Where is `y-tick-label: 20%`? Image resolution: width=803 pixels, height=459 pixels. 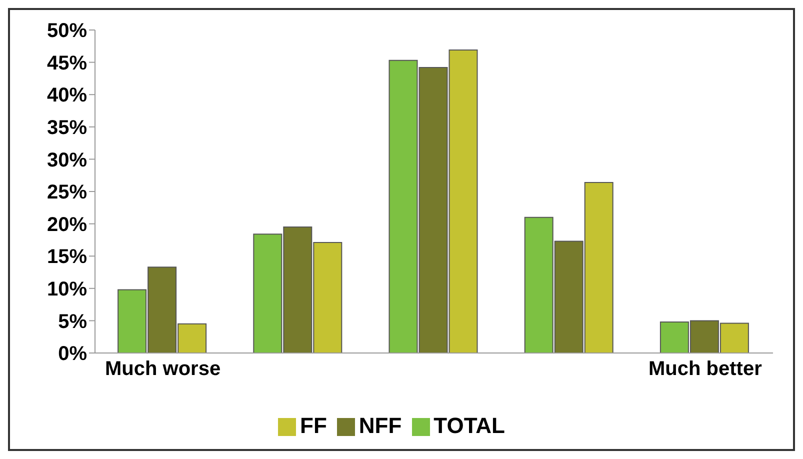
y-tick-label: 20% is located at coordinates (67, 225).